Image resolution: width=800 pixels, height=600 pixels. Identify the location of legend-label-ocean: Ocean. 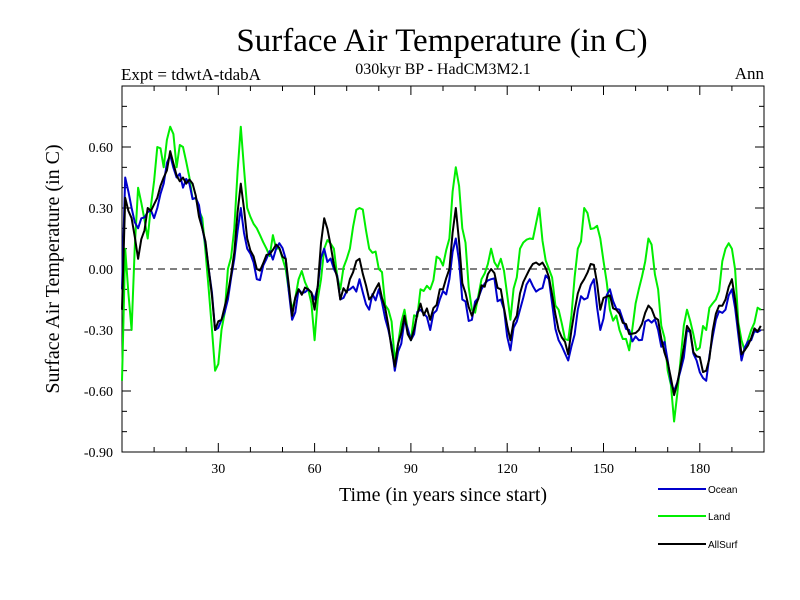
(722, 490).